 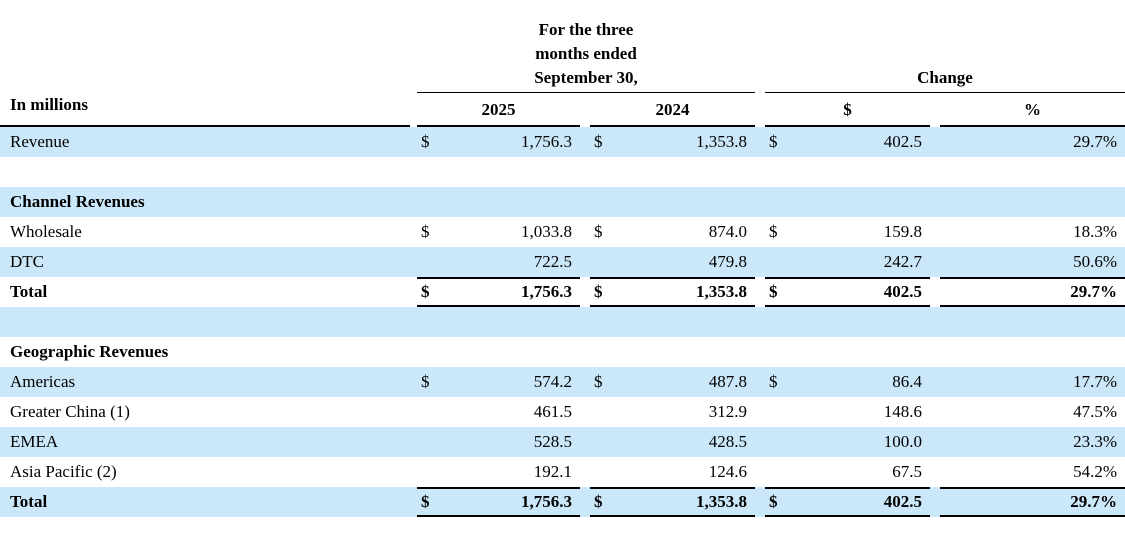 I want to click on cell-2025: 461.5, so click(x=498, y=412).